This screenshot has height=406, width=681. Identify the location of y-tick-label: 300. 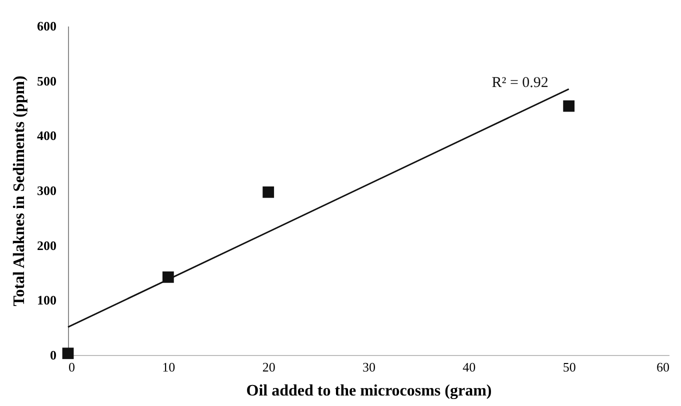
(46, 190).